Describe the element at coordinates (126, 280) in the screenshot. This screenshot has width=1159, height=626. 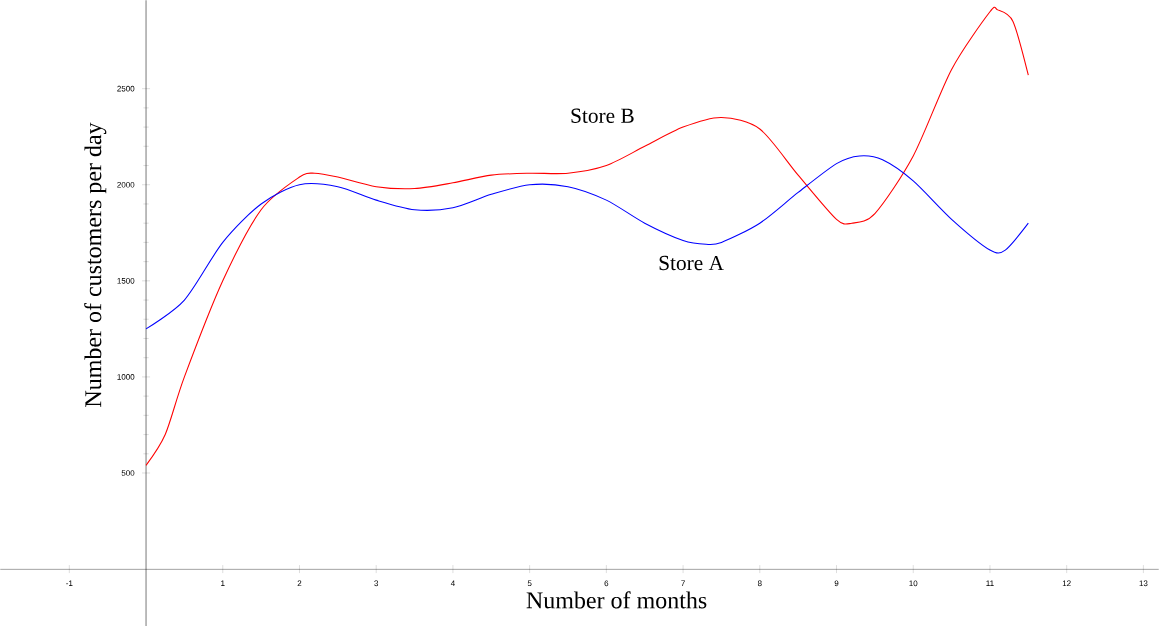
I see `y-tick-label: 1500` at that location.